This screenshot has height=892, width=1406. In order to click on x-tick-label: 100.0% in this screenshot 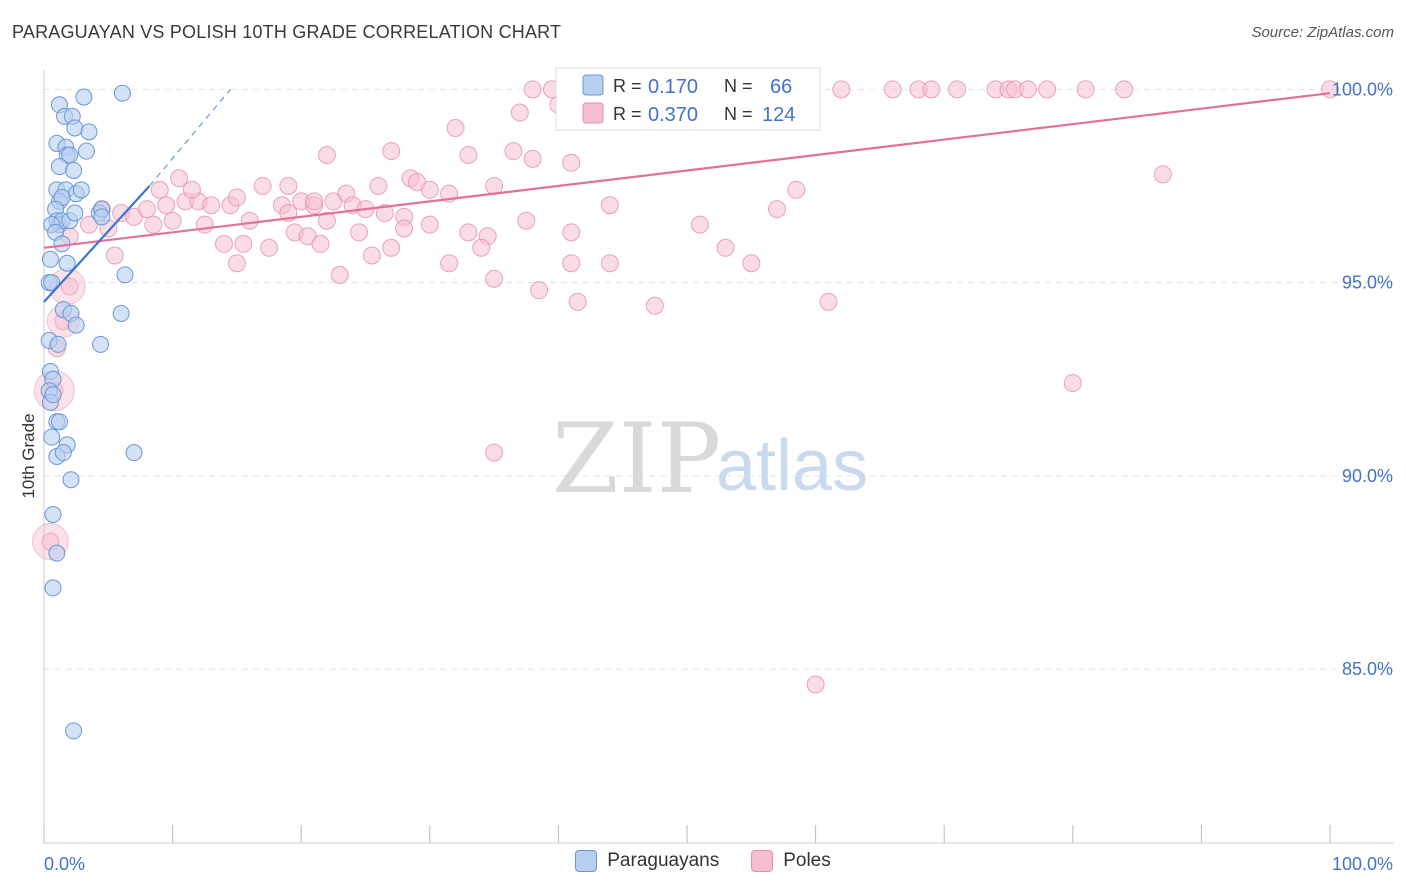, I will do `click(1362, 864)`.